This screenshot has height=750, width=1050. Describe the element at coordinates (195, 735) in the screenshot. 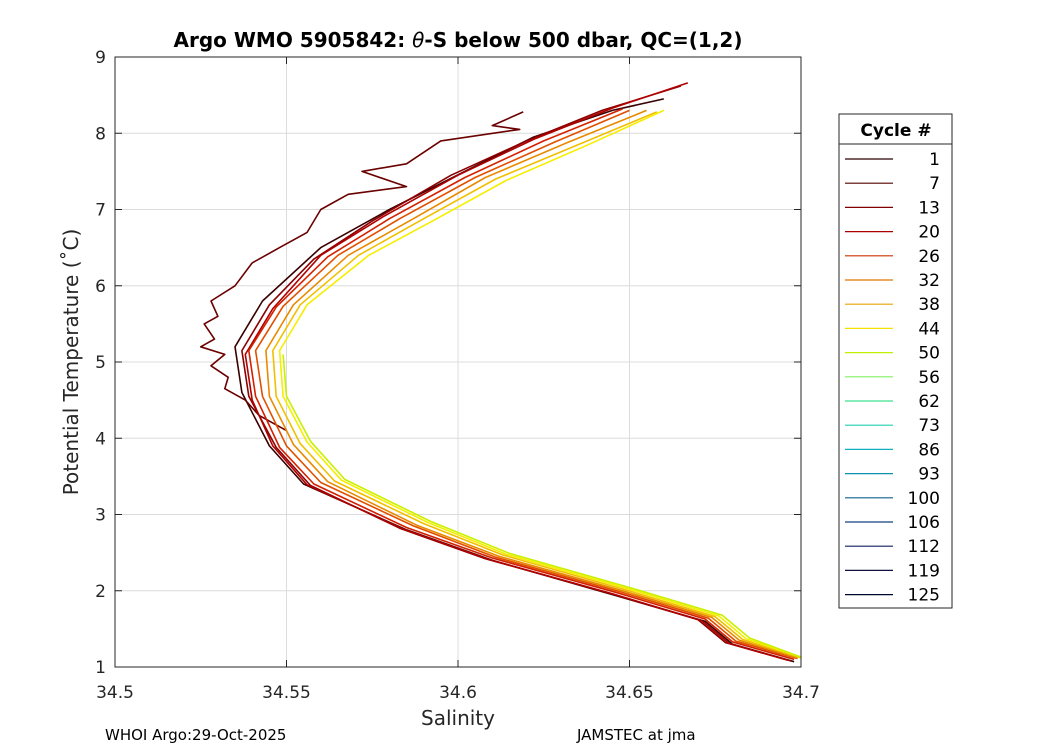

I see `footer-left: WHOI Argo:29-Oct-2025` at that location.